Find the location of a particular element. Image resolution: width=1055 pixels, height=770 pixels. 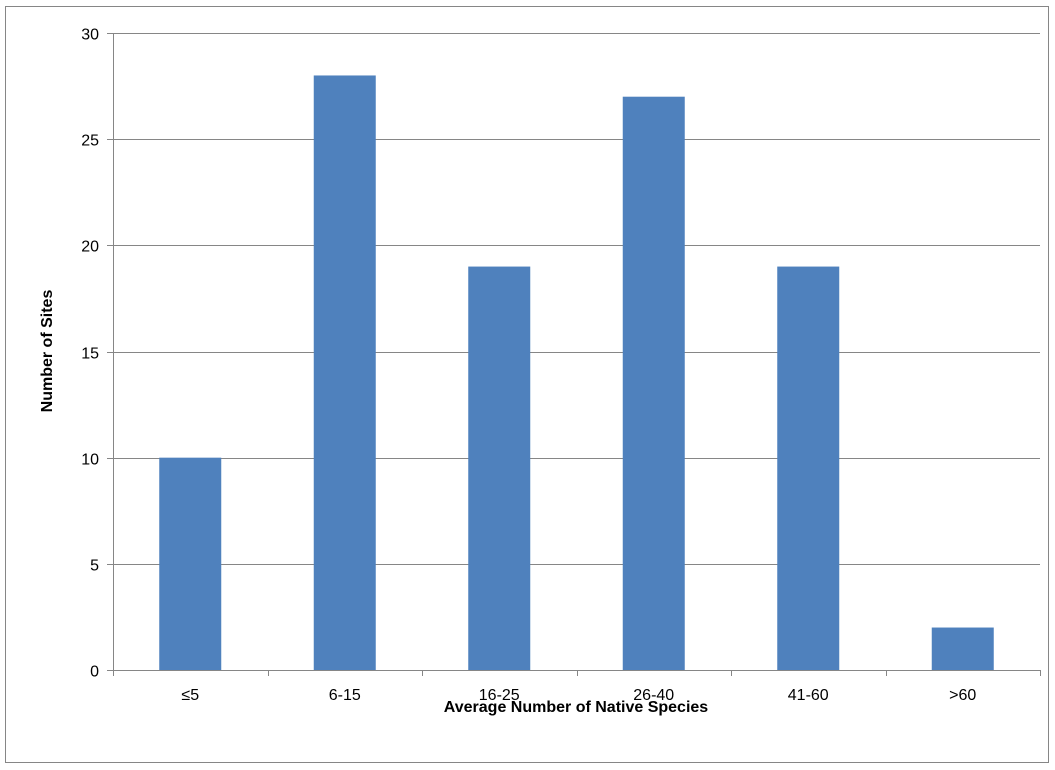

x-tick-label: 41-60 is located at coordinates (808, 695).